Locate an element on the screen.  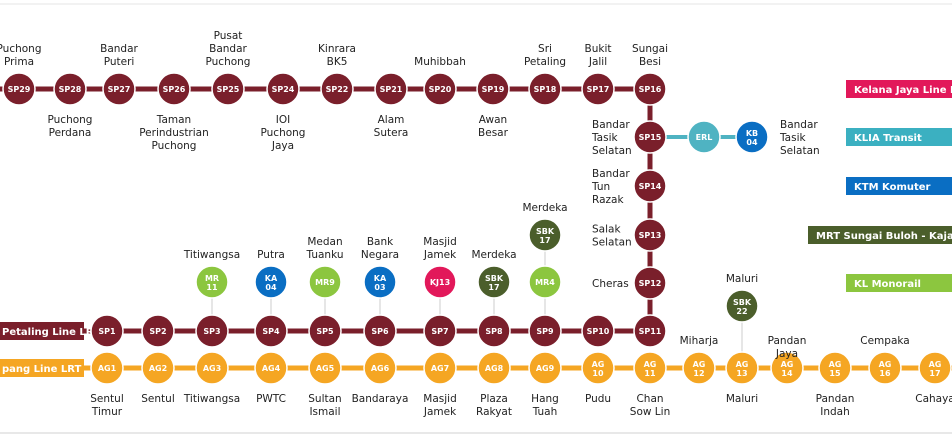
legend-swatch is located at coordinates (899, 186).